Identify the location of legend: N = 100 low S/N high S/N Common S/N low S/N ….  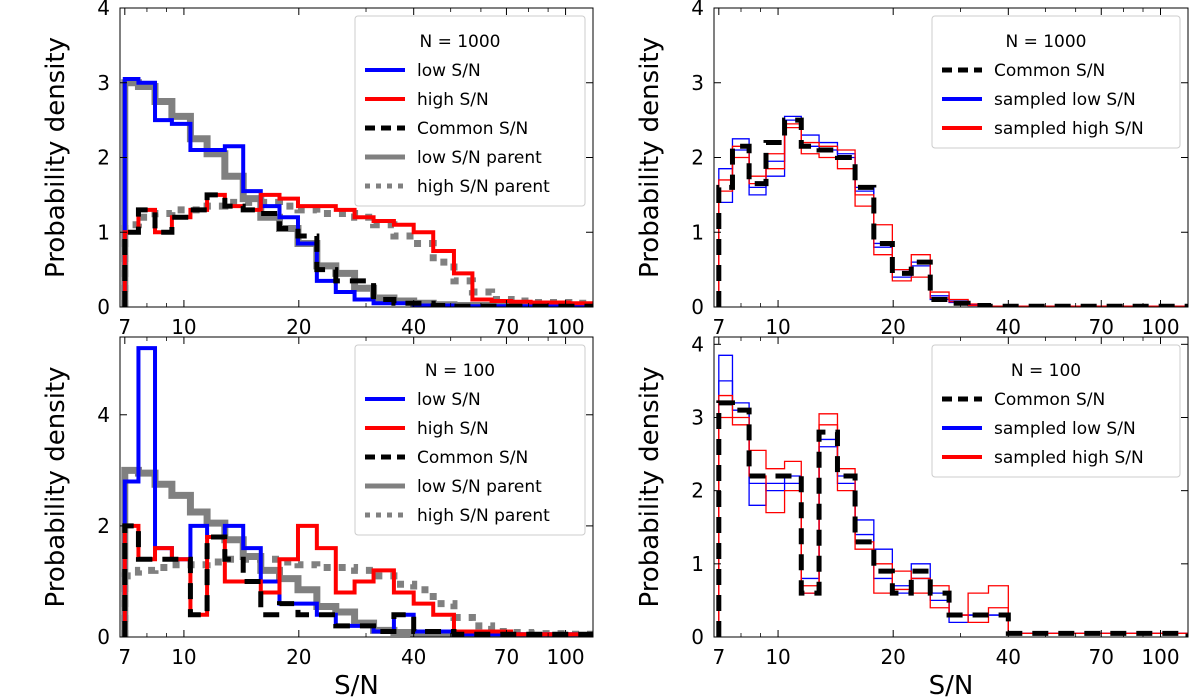
(470, 440).